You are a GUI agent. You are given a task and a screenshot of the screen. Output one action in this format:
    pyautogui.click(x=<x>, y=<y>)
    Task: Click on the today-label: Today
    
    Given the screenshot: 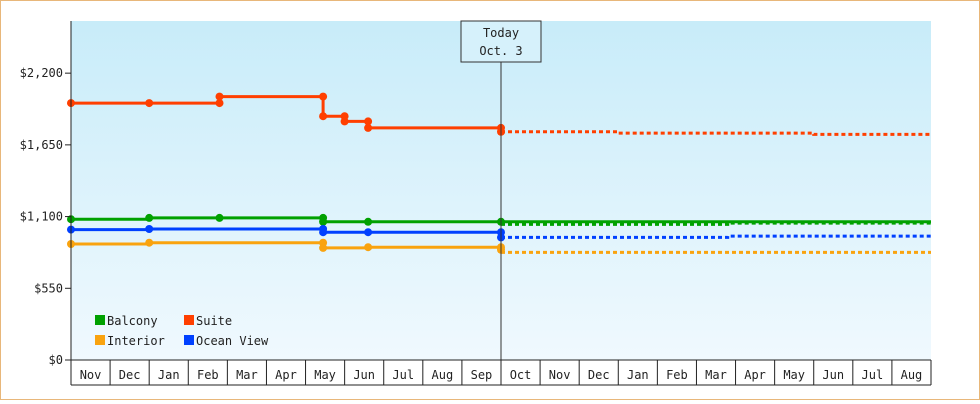 What is the action you would take?
    pyautogui.click(x=501, y=33)
    